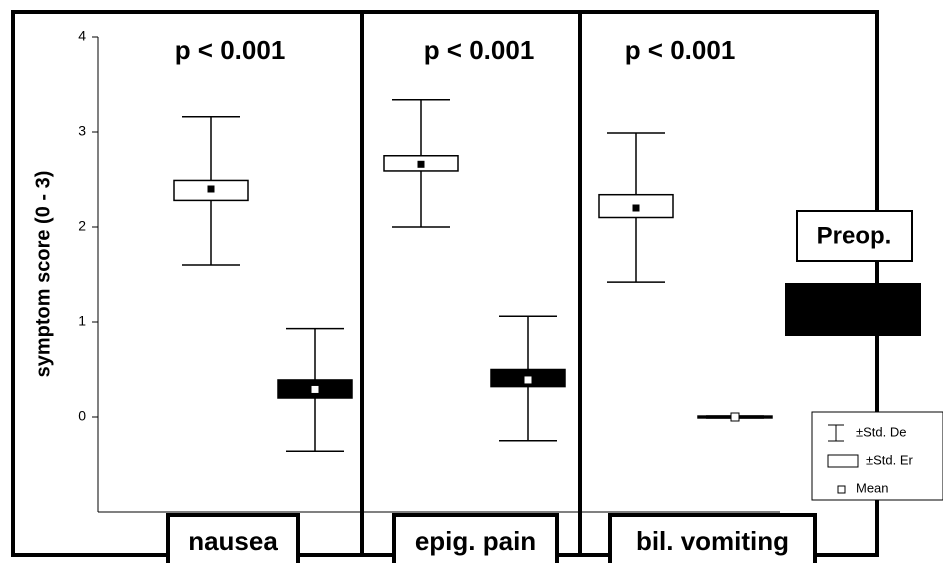 Image resolution: width=943 pixels, height=563 pixels. What do you see at coordinates (82, 416) in the screenshot?
I see `y-tick-label: 0` at bounding box center [82, 416].